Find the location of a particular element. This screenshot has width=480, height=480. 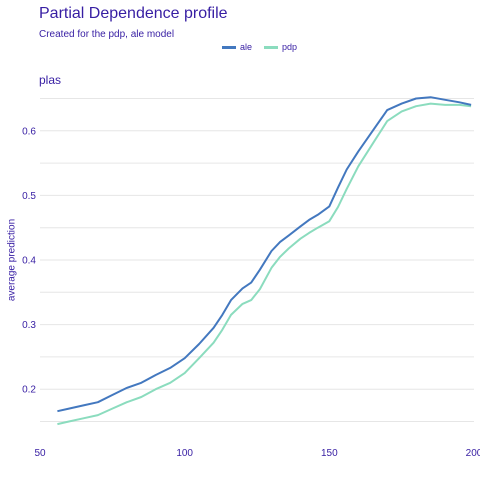

x-axis-ticks: 50 100 150 200 is located at coordinates (257, 453).